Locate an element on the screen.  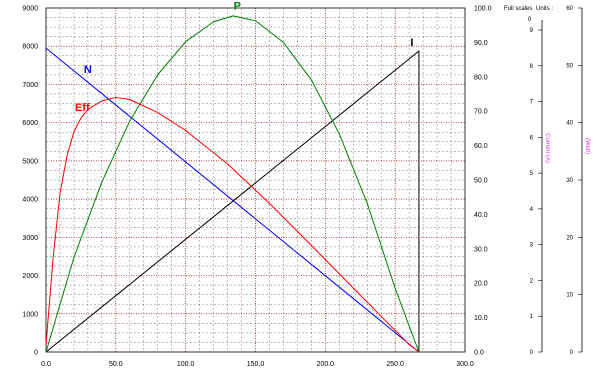
left-tick-label: 1000 is located at coordinates (30, 314).